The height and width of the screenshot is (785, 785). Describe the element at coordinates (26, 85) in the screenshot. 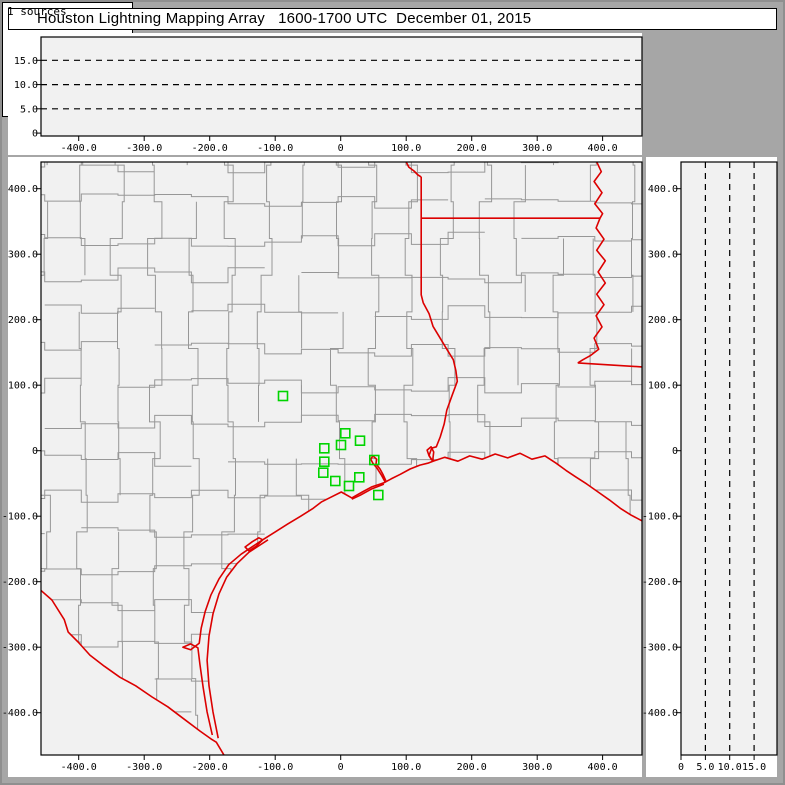

I see `y-tick-label: 10.0` at that location.